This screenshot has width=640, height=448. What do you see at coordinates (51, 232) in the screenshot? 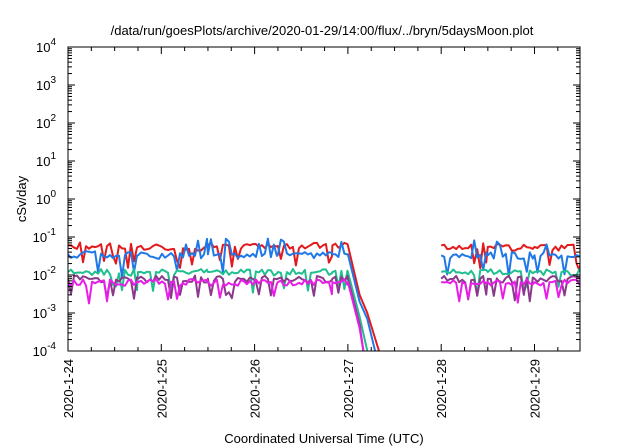
I see `y-tick-exponent: -1` at bounding box center [51, 232].